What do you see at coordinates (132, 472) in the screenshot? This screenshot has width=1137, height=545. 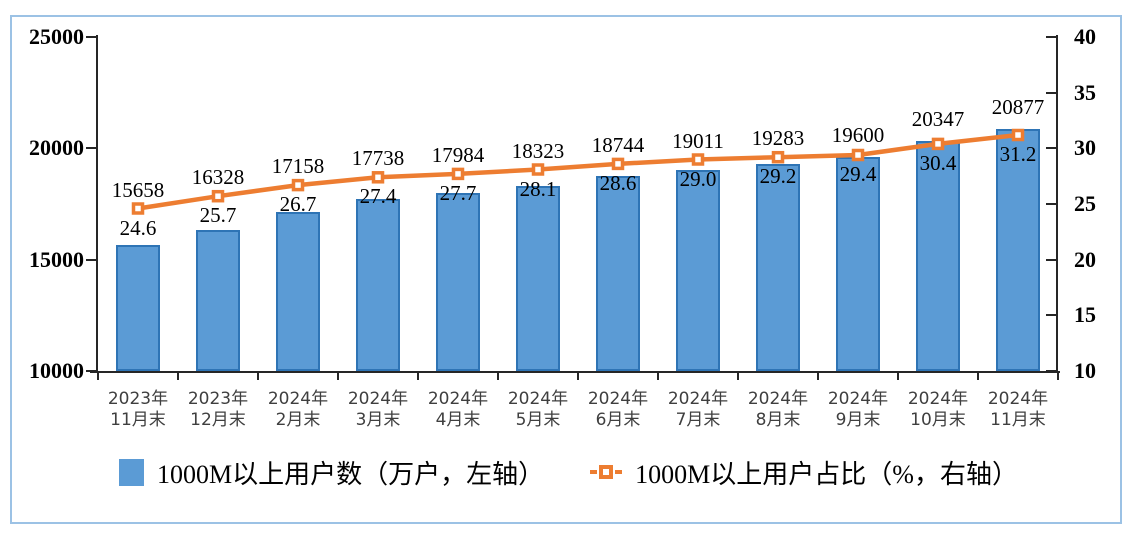 I see `bar-series-swatch-icon` at bounding box center [132, 472].